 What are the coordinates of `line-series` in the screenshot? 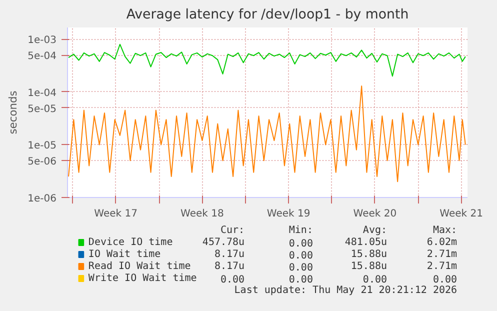 It's located at (267, 60).